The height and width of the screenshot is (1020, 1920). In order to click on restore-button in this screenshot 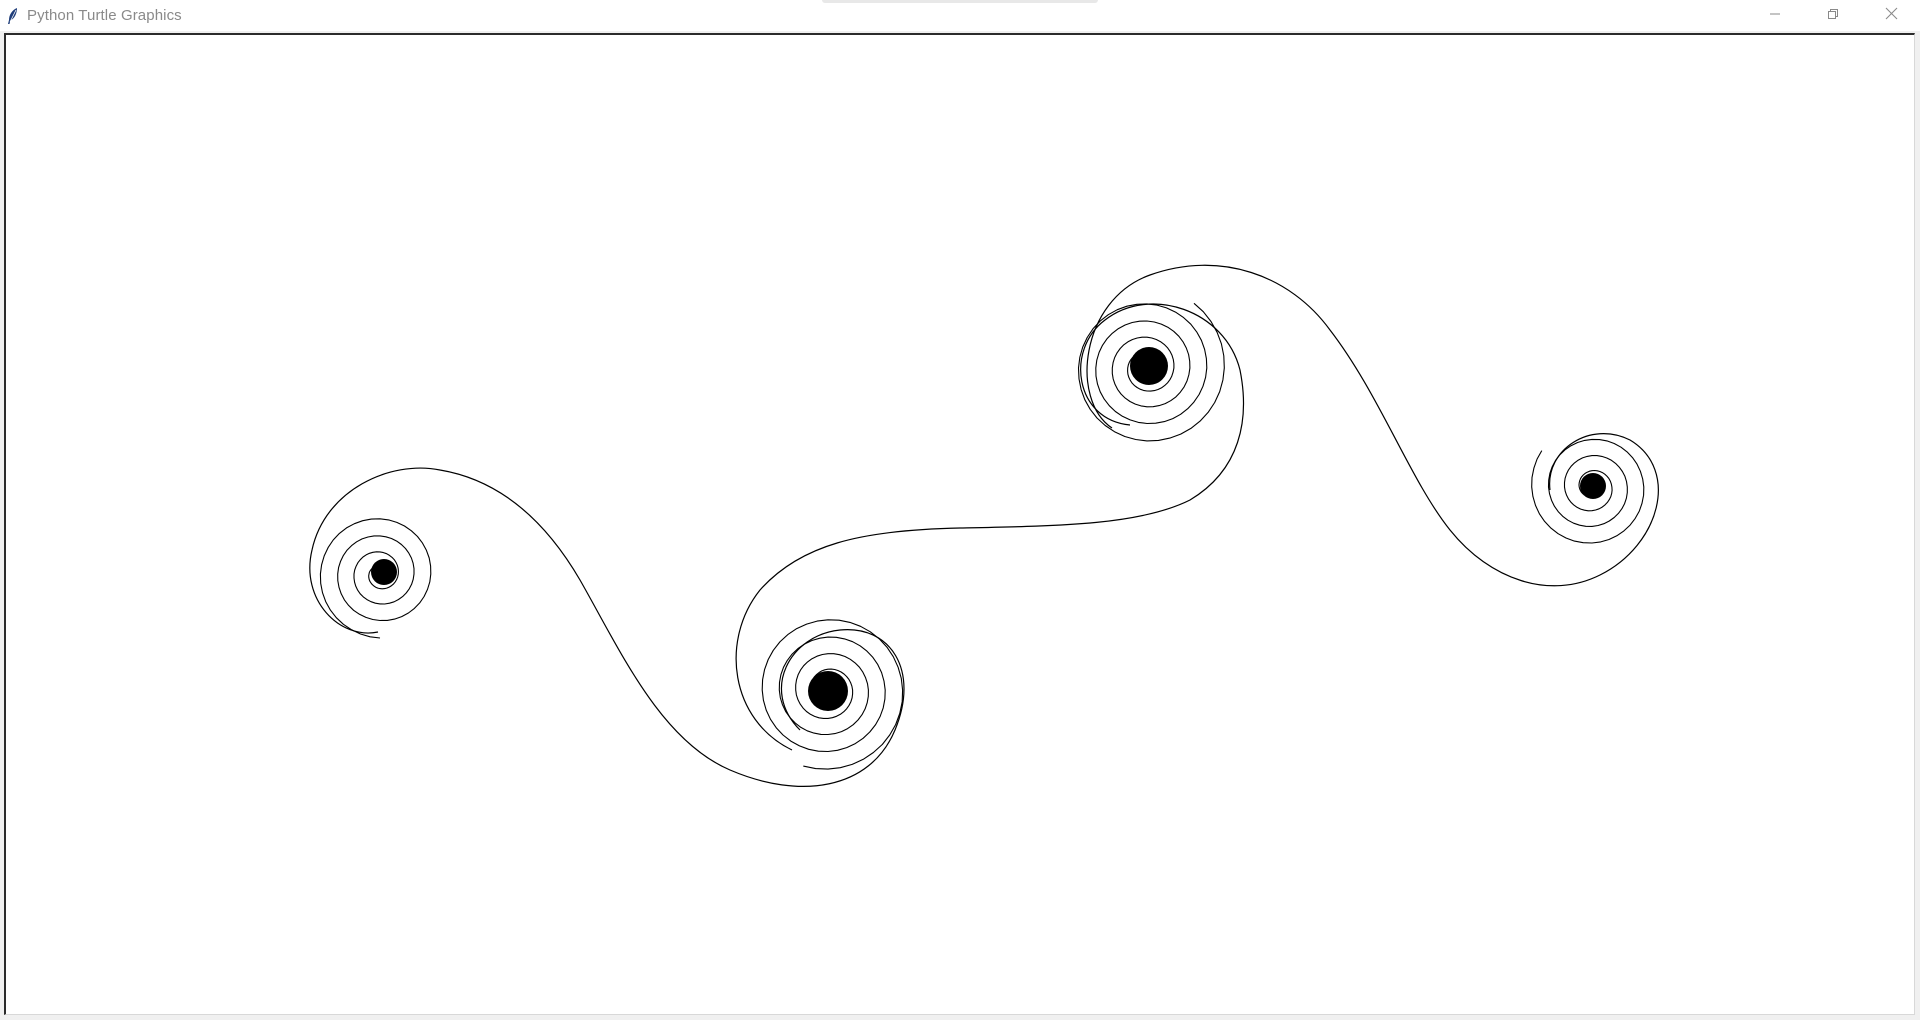, I will do `click(1833, 15)`.